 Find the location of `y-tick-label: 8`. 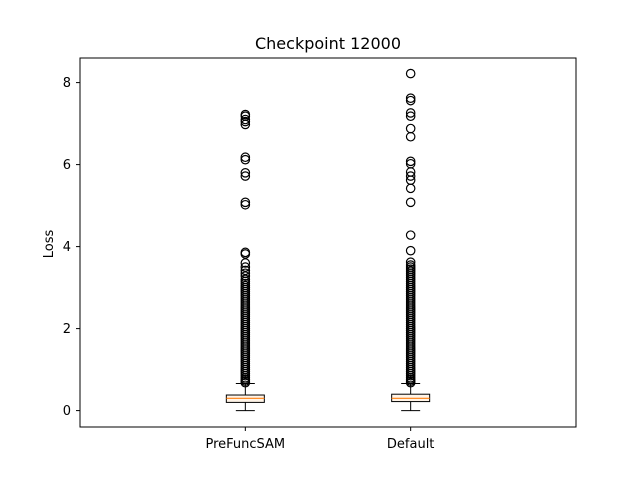

y-tick-label: 8 is located at coordinates (67, 83).